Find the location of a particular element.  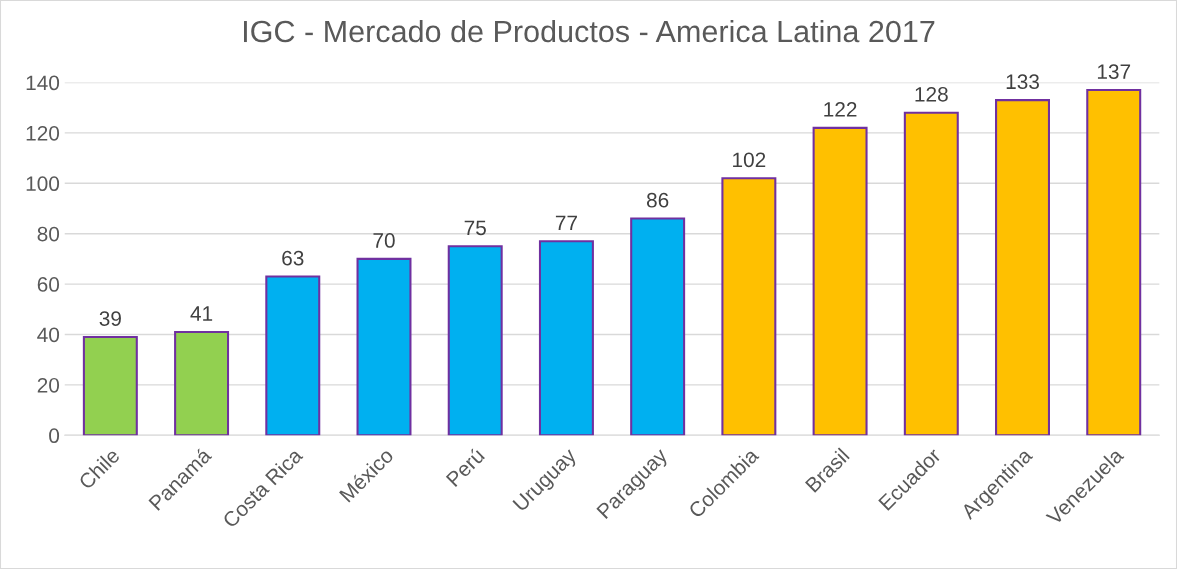

y-tick-label: 80 is located at coordinates (48, 234).